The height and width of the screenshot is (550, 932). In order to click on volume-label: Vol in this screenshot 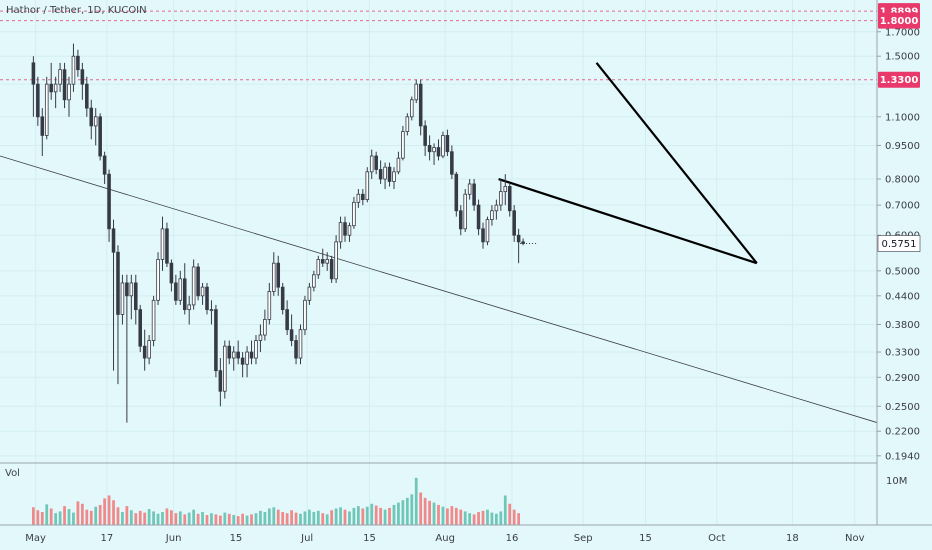, I will do `click(12, 473)`.